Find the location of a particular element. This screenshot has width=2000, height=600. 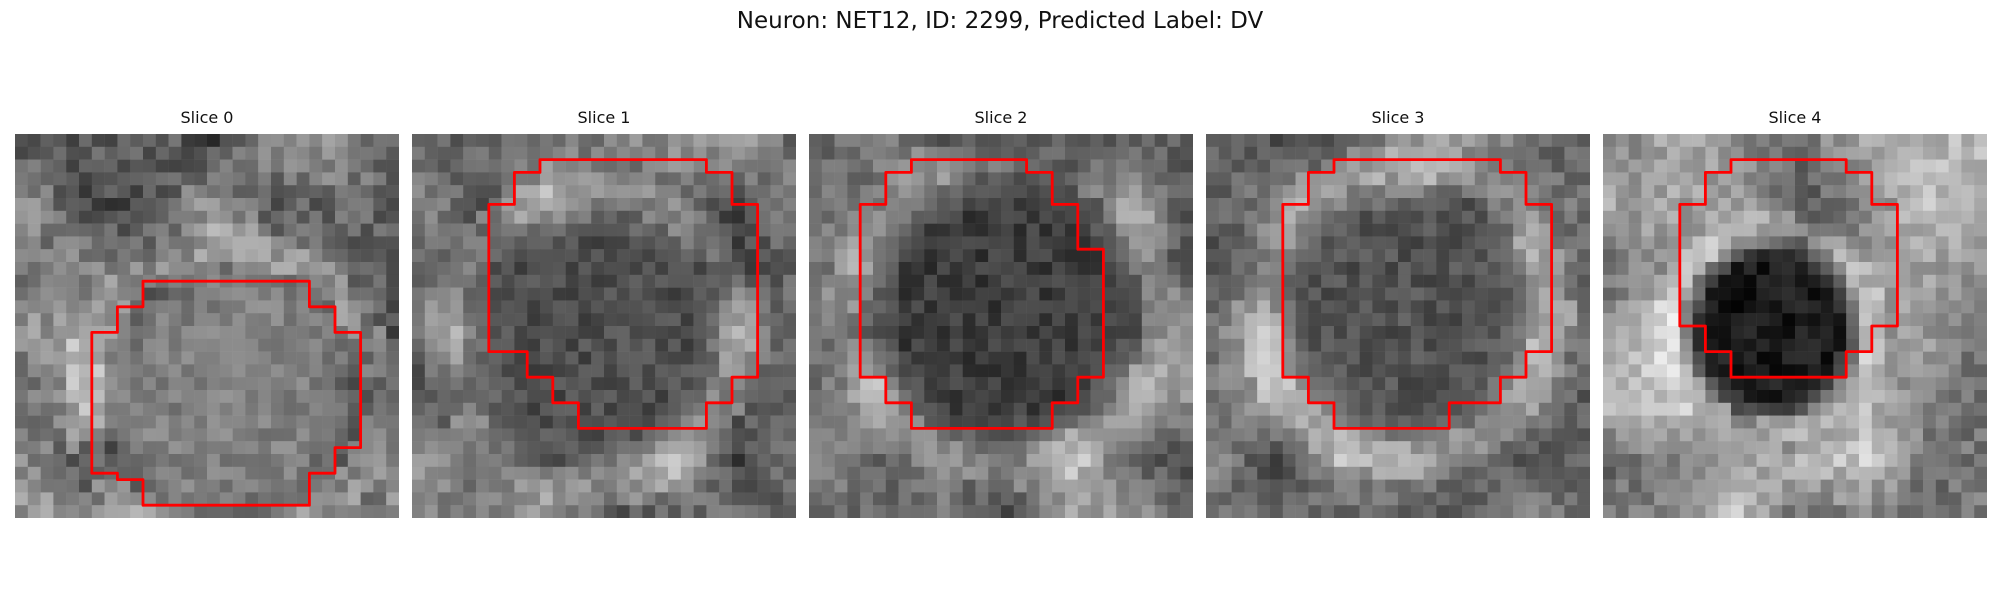

slice-panel-4: Slice 4 is located at coordinates (1795, 313).